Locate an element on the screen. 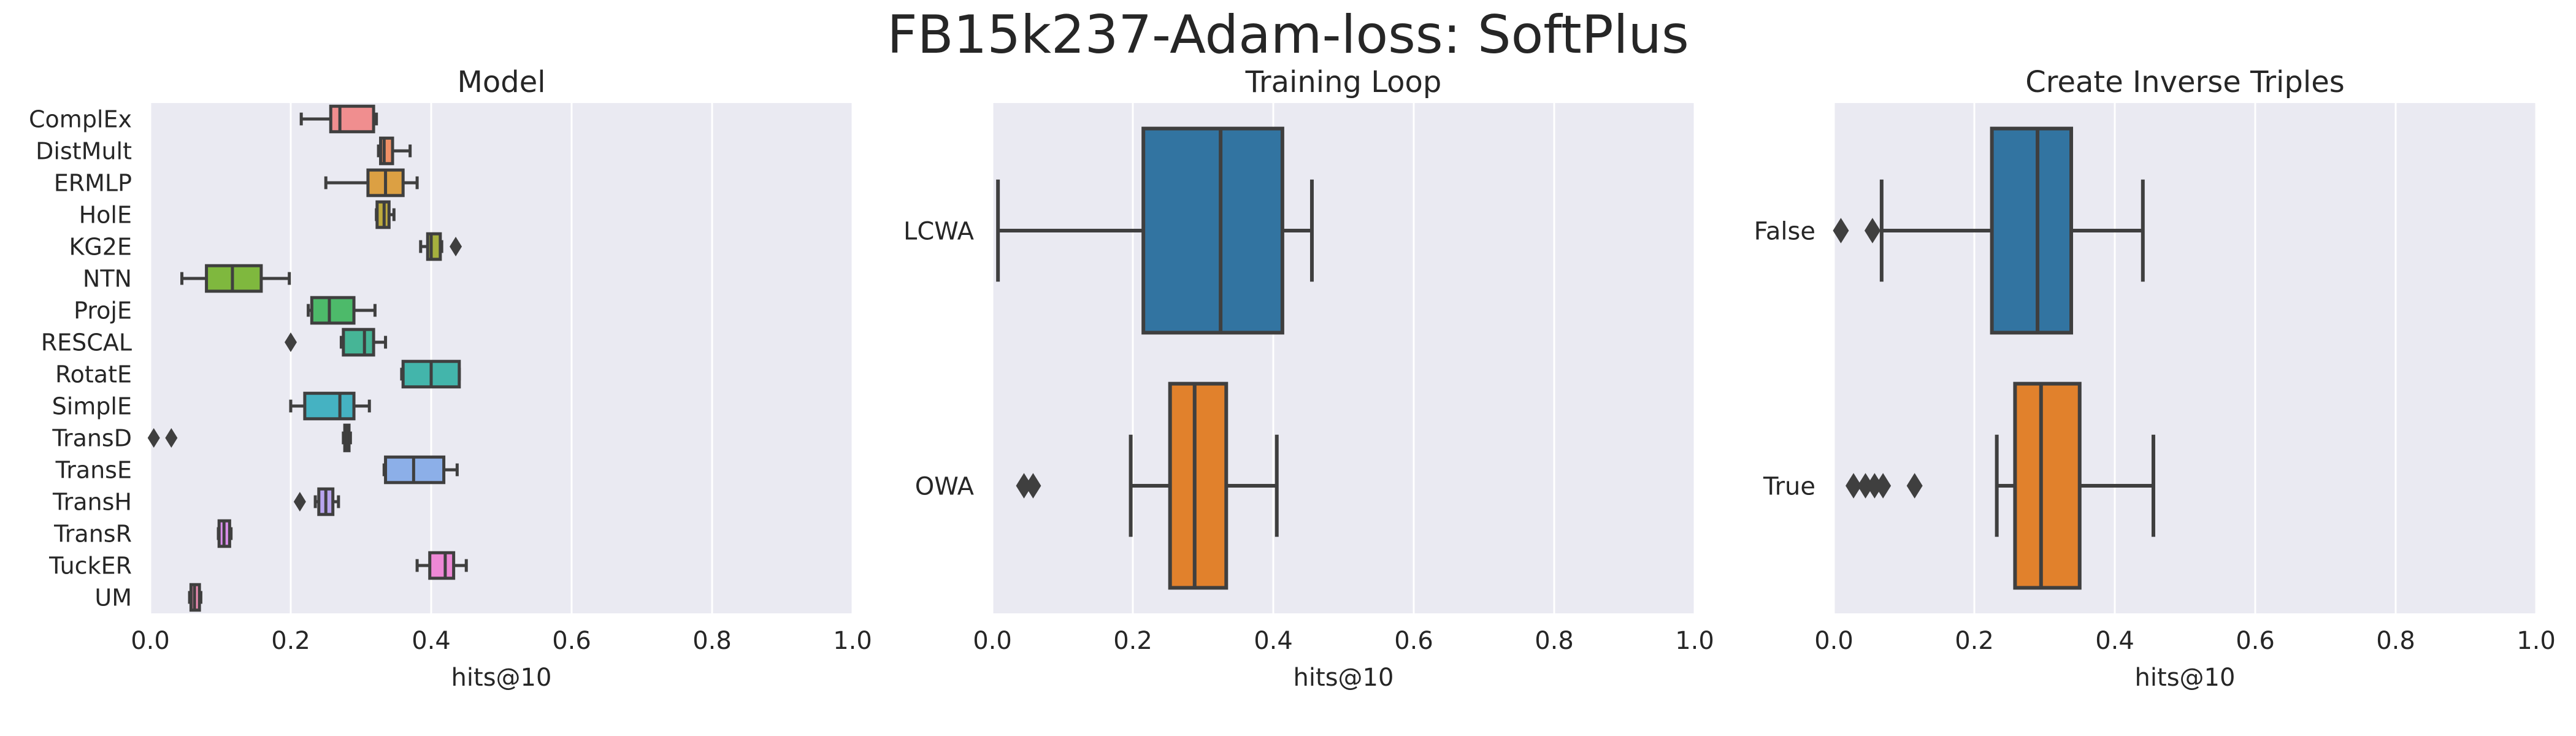  box-group: ProjE is located at coordinates (225, 310).